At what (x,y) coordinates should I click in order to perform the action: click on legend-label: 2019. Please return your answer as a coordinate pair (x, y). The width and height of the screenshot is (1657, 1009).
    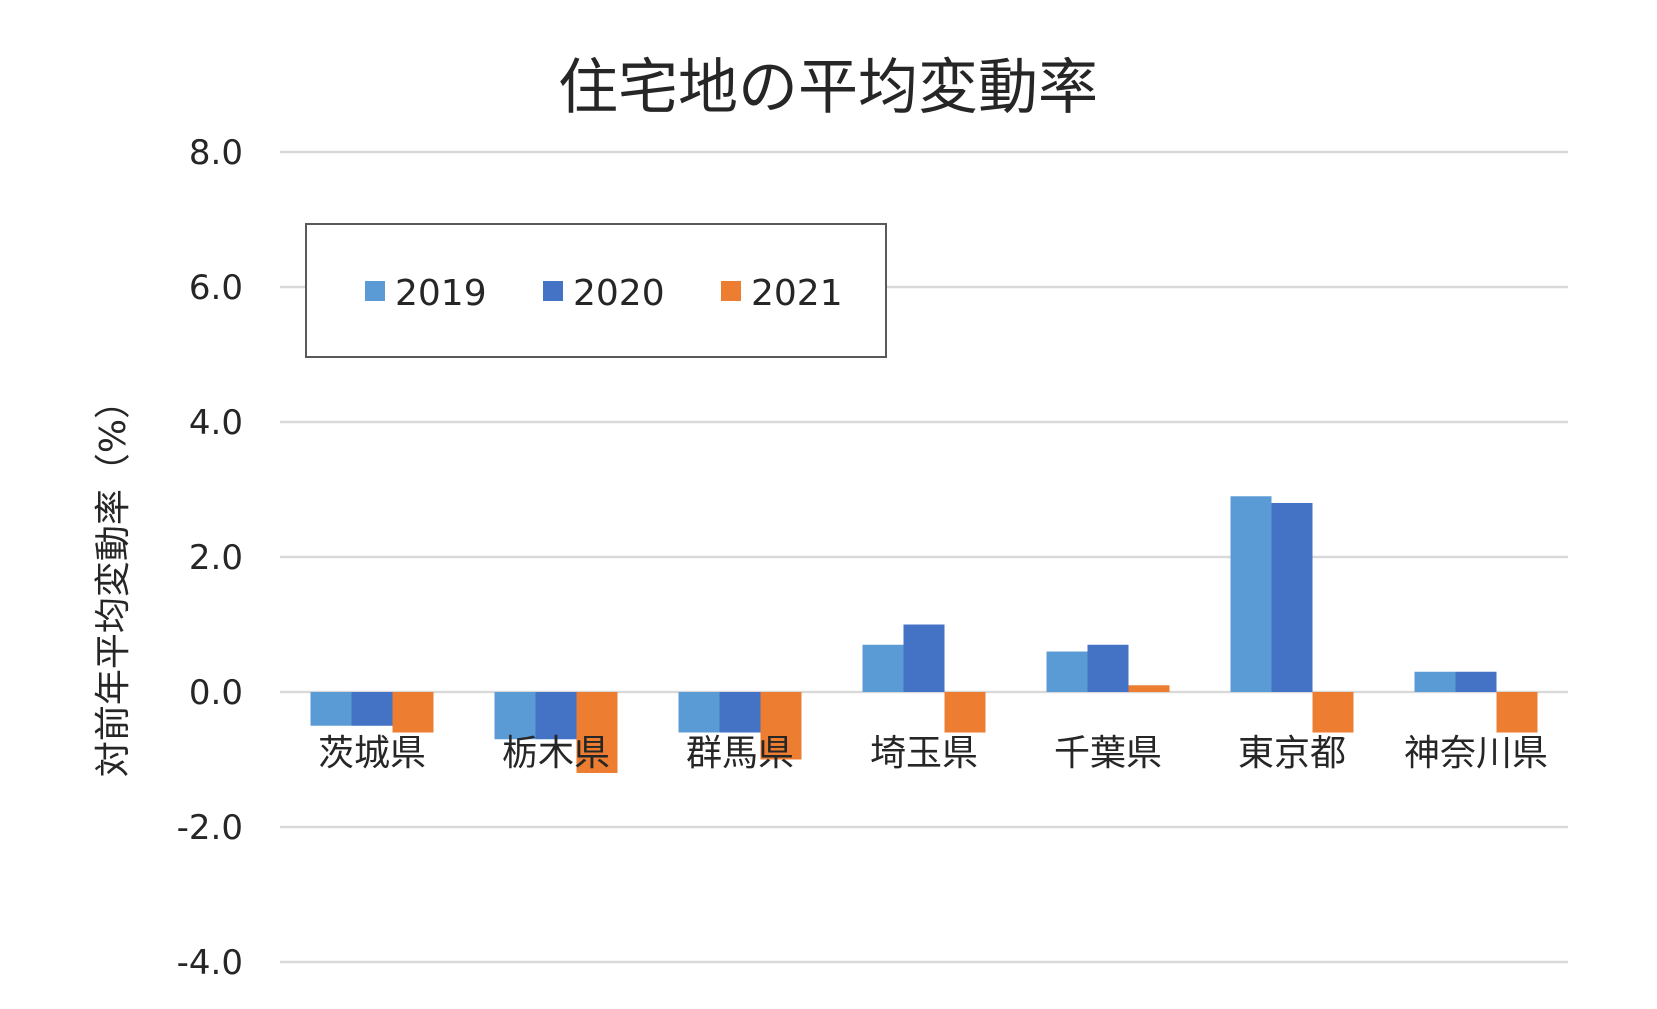
    Looking at the image, I should click on (441, 293).